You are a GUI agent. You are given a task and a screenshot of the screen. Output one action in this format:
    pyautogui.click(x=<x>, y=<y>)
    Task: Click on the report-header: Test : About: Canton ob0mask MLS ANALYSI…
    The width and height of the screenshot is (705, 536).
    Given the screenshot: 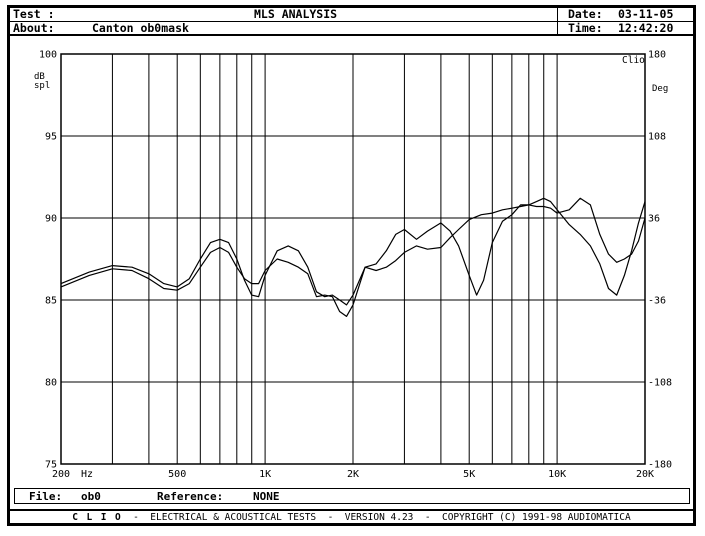 What is the action you would take?
    pyautogui.click(x=351, y=22)
    